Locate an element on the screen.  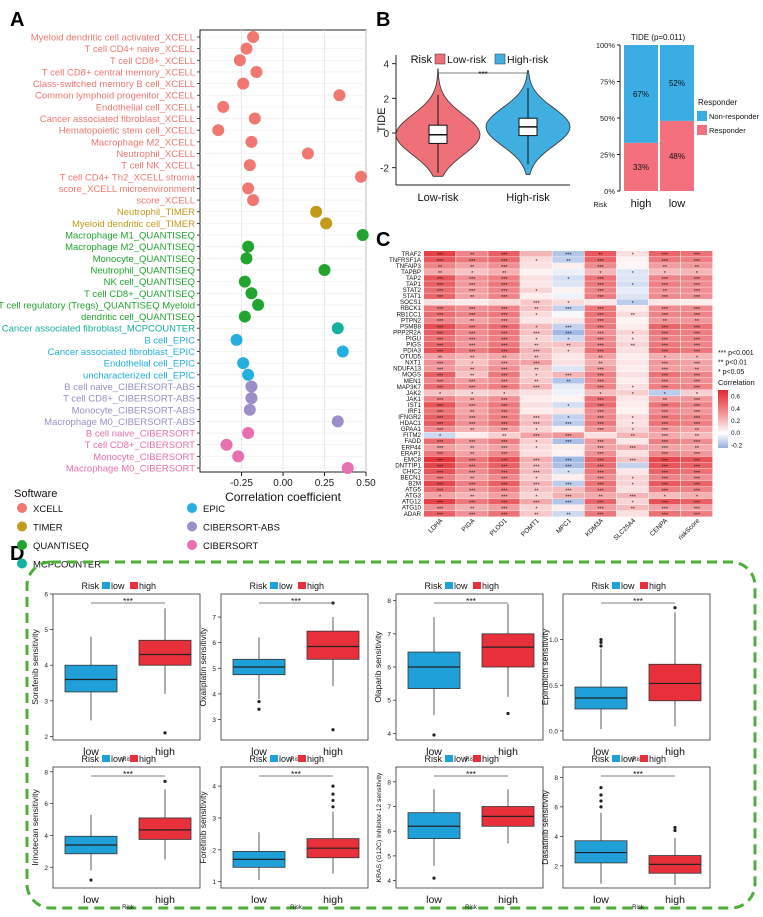
row-label: PTPN2 is located at coordinates (411, 320).